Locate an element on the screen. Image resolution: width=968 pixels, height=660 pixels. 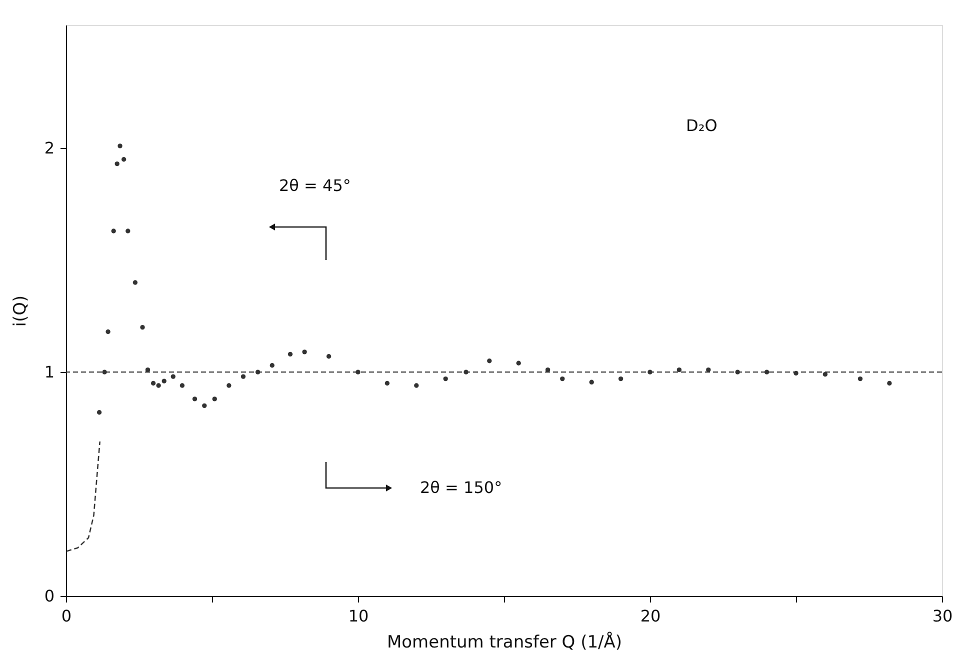
annotation: 2θ = 150° is located at coordinates (461, 487).